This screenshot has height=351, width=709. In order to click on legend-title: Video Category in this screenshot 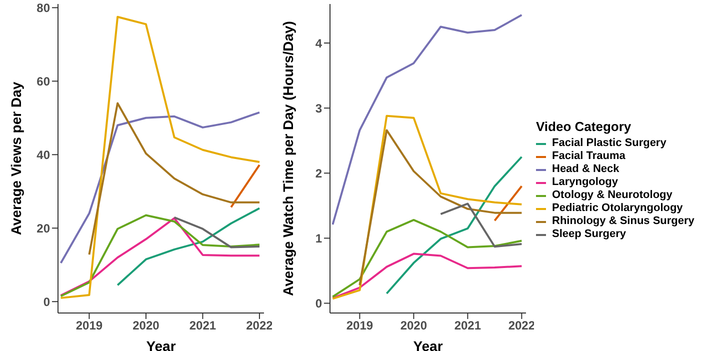, I will do `click(584, 126)`.